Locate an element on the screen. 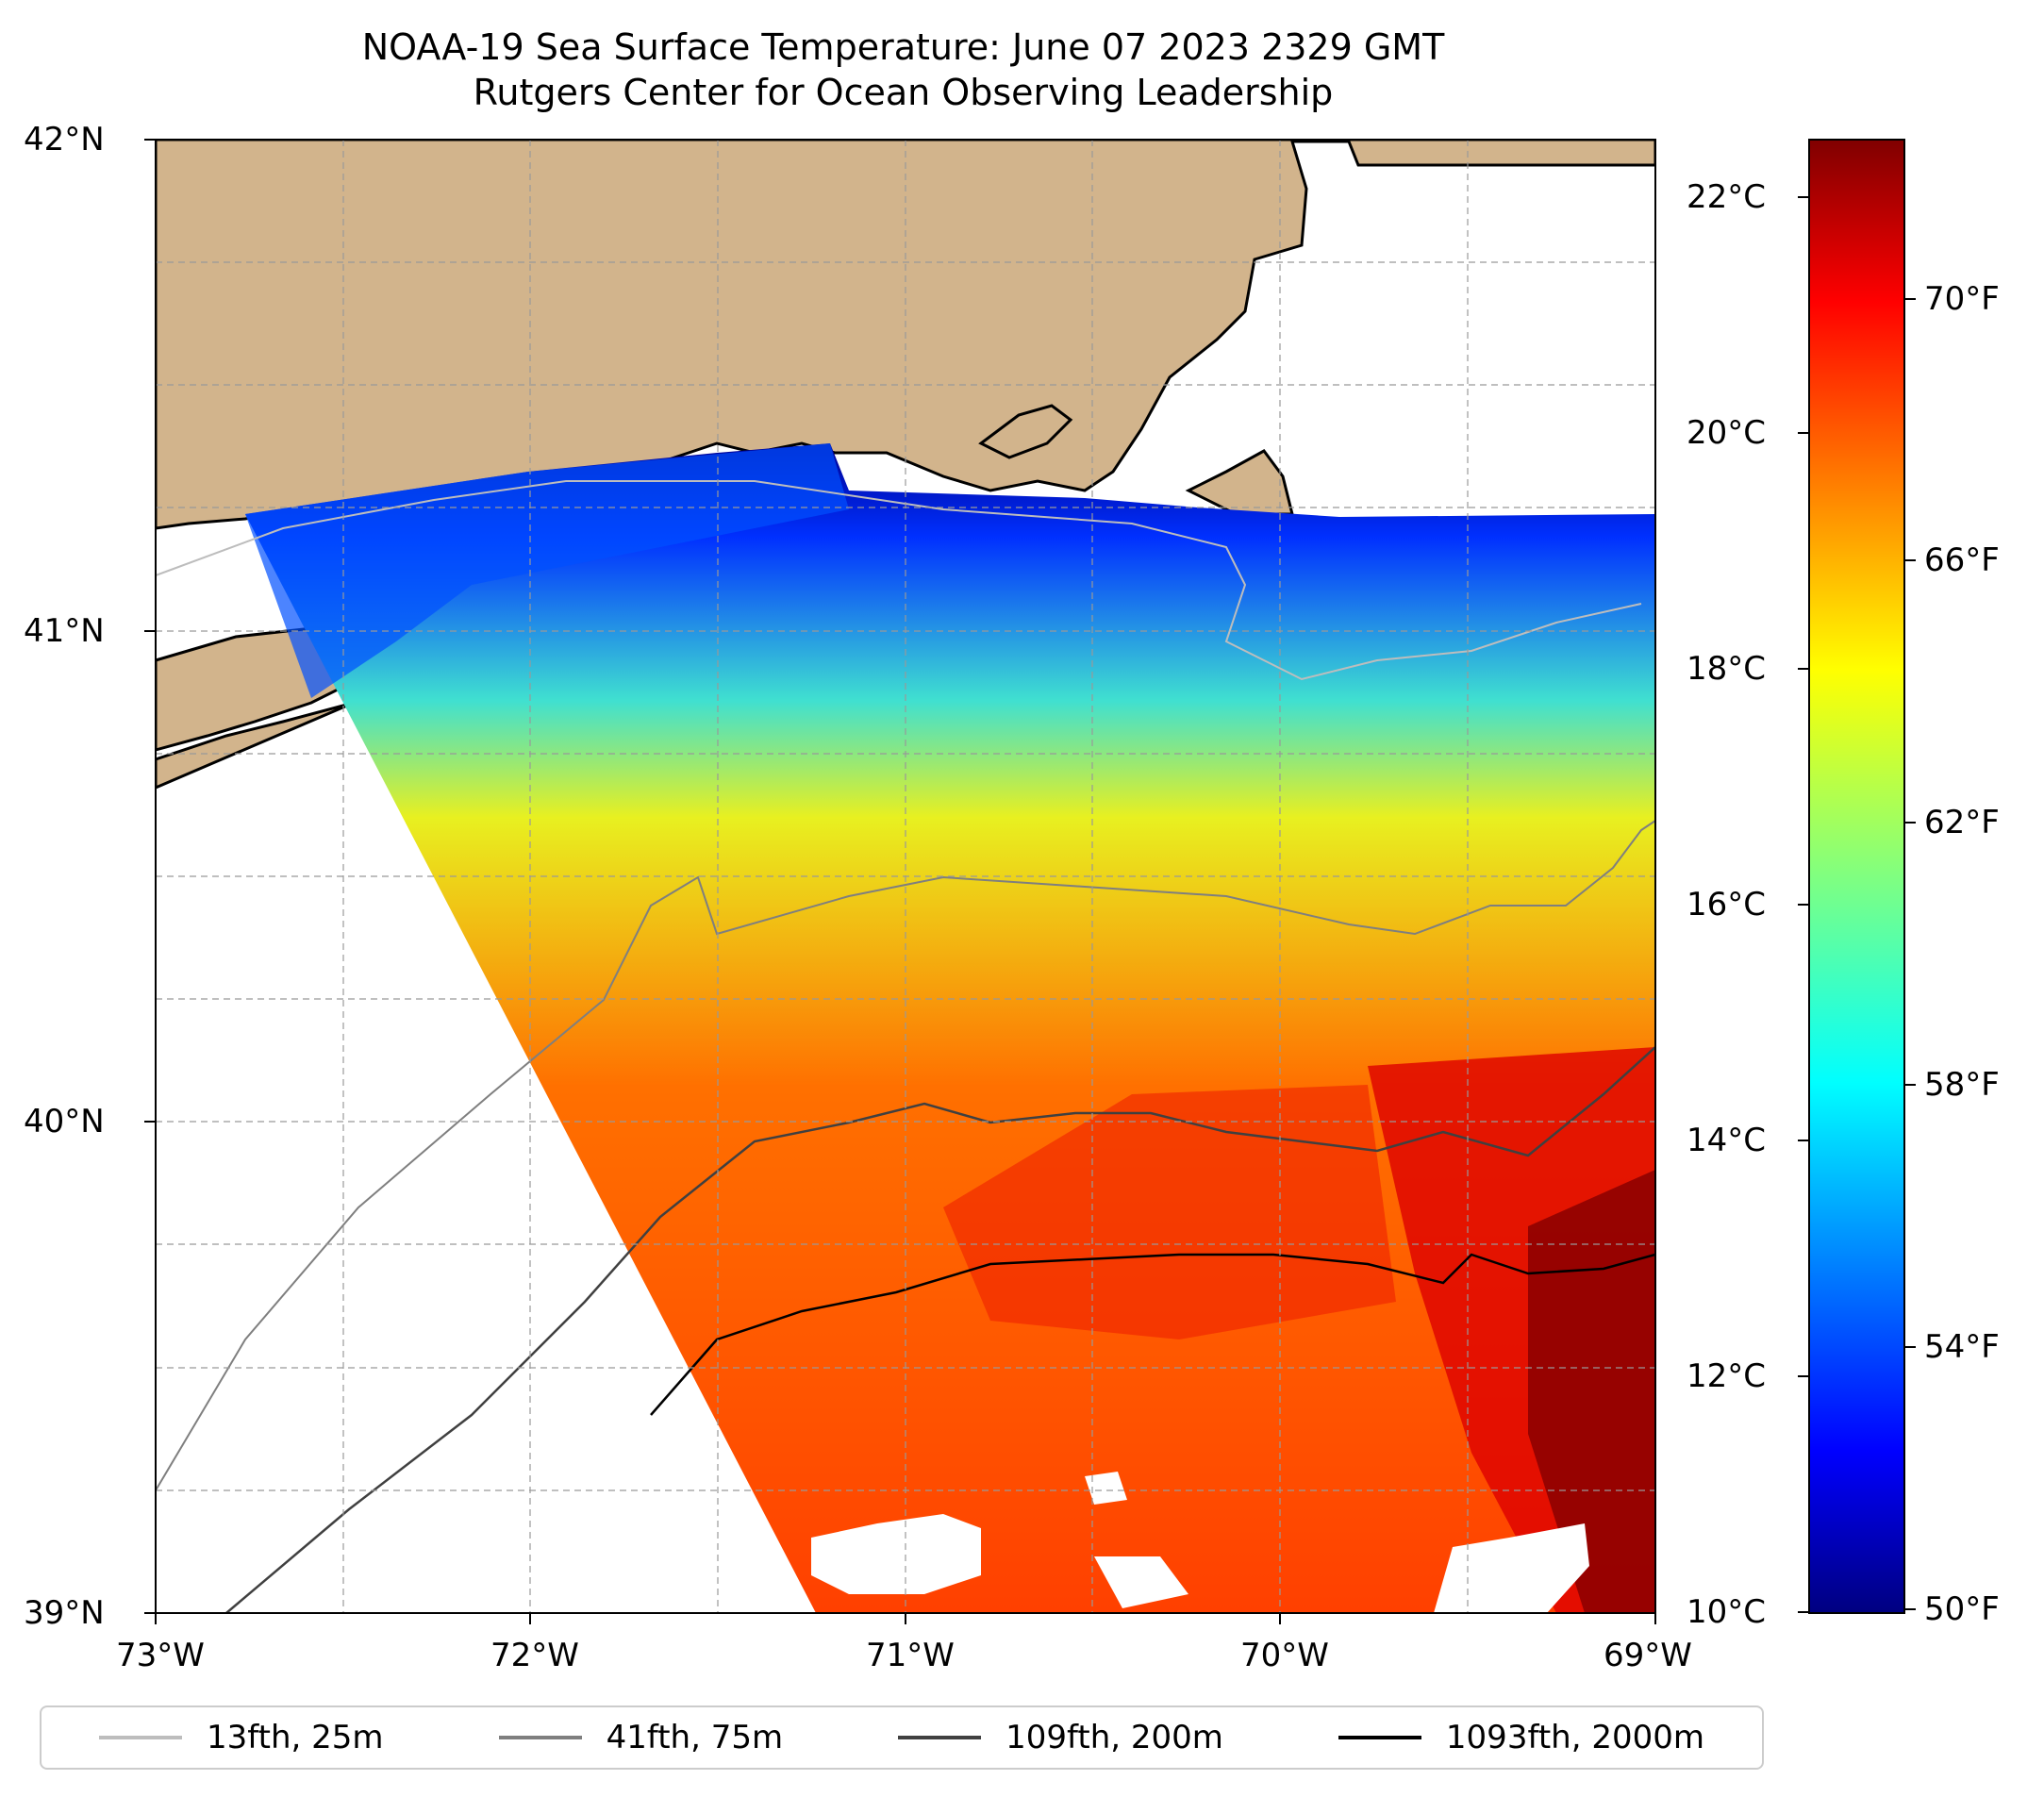 This screenshot has width=2044, height=1797. legend-swatch-75m is located at coordinates (540, 1737).